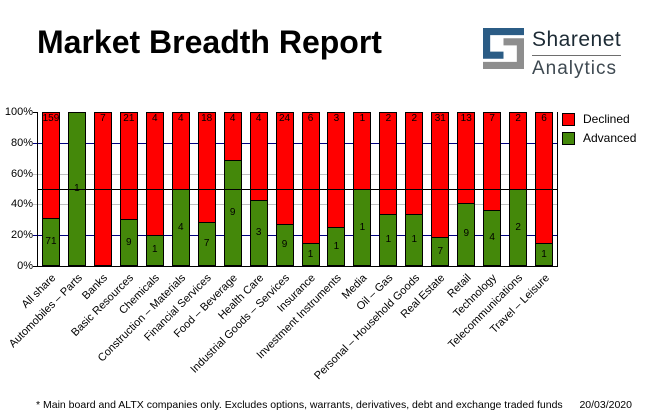 This screenshot has width=655, height=420. I want to click on bar-column: 13 9, so click(466, 189).